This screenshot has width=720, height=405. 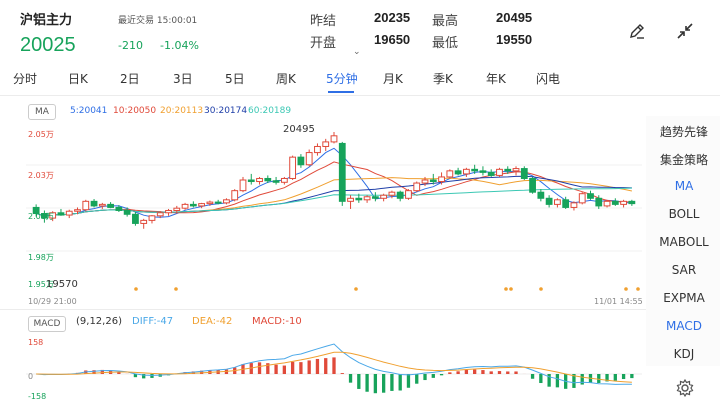 What do you see at coordinates (392, 39) in the screenshot?
I see `open-value: 19650` at bounding box center [392, 39].